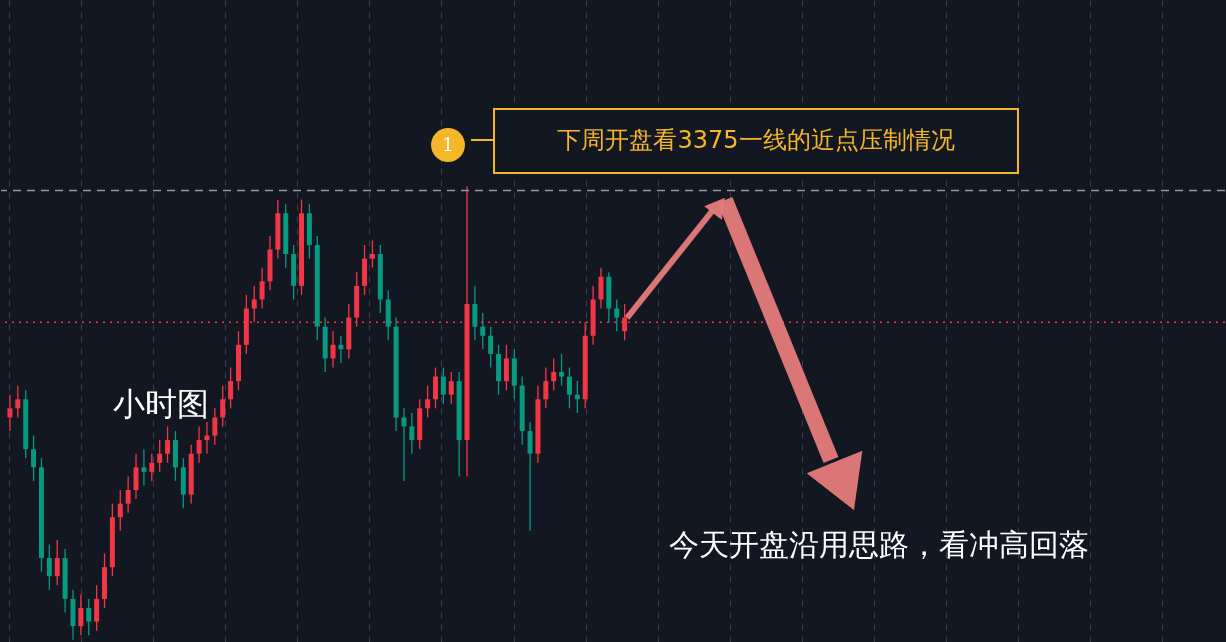 The width and height of the screenshot is (1226, 642). I want to click on annotation: 小时图, so click(161, 404).